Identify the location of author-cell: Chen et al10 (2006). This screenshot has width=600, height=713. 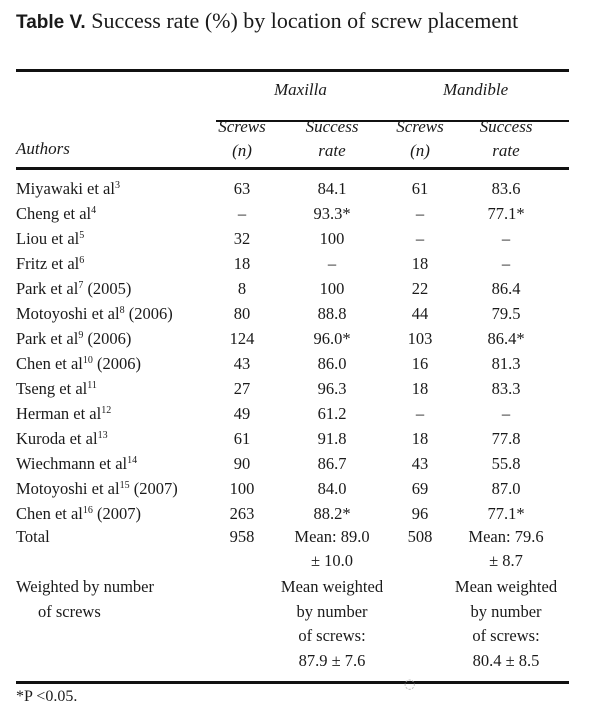
(79, 363).